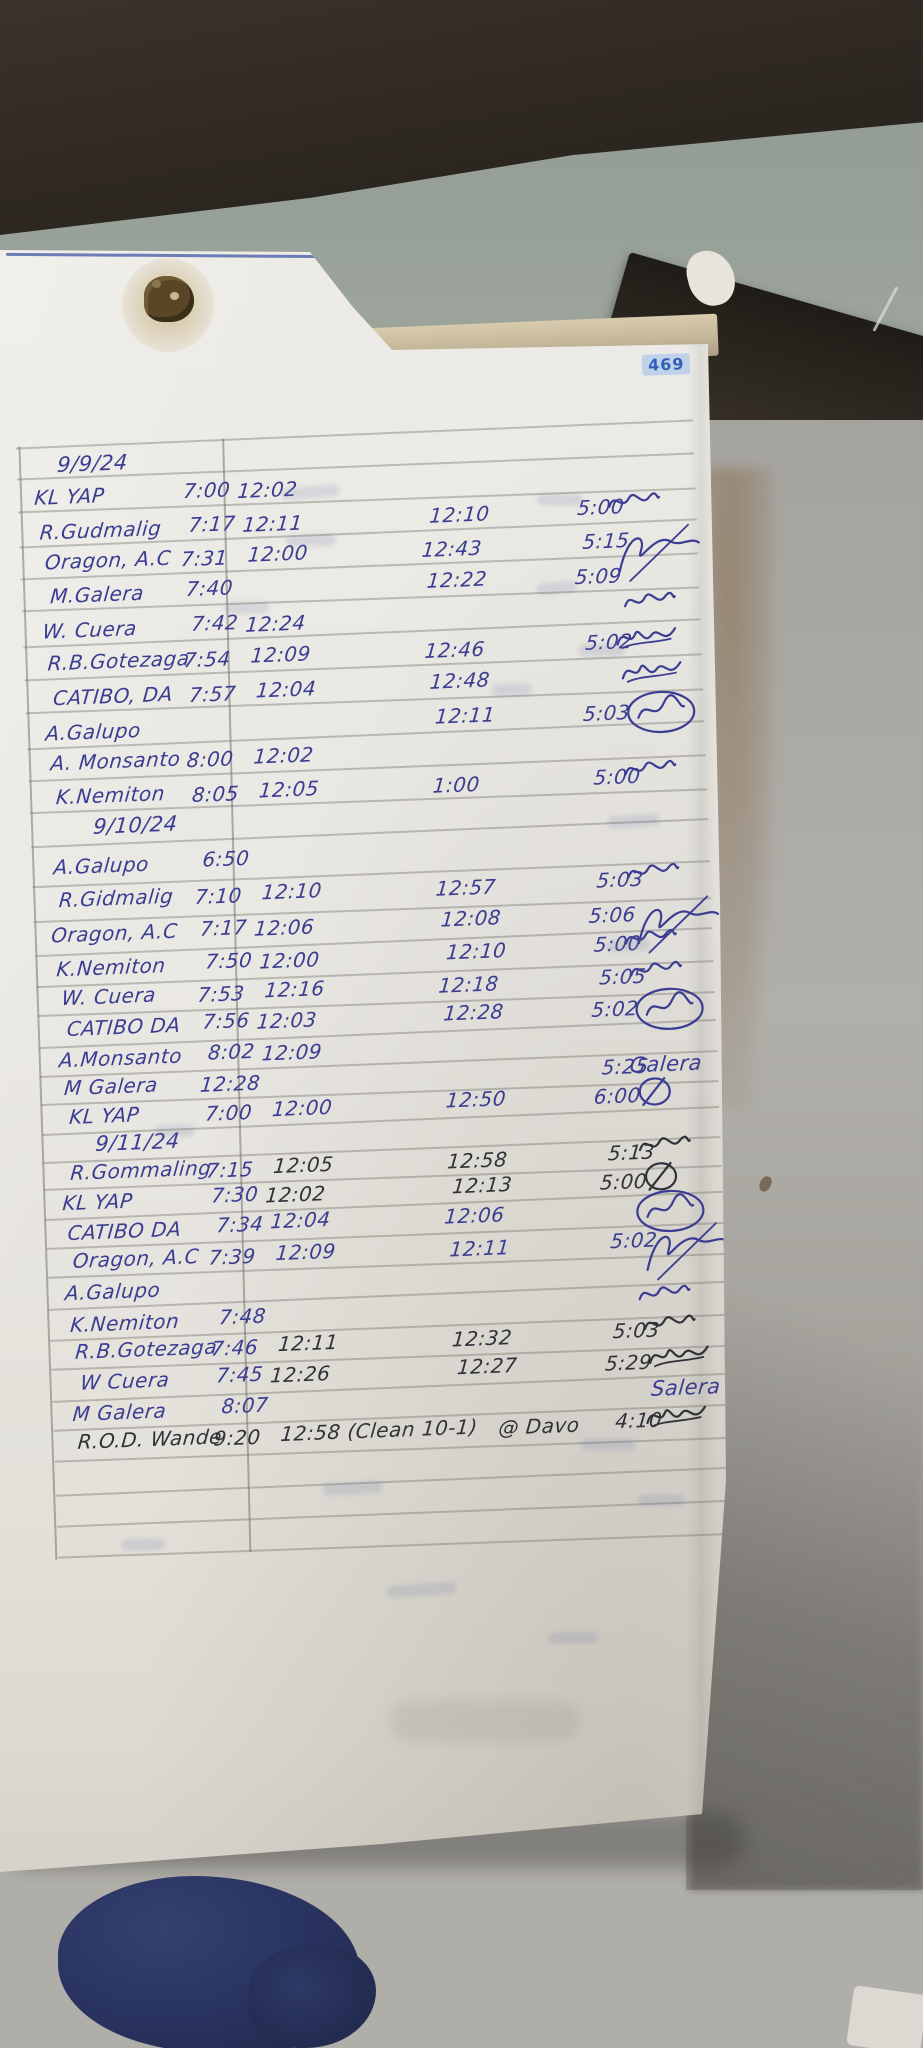 This screenshot has height=2048, width=923. Describe the element at coordinates (221, 993) in the screenshot. I see `log-cell-time-in: 7:53` at that location.